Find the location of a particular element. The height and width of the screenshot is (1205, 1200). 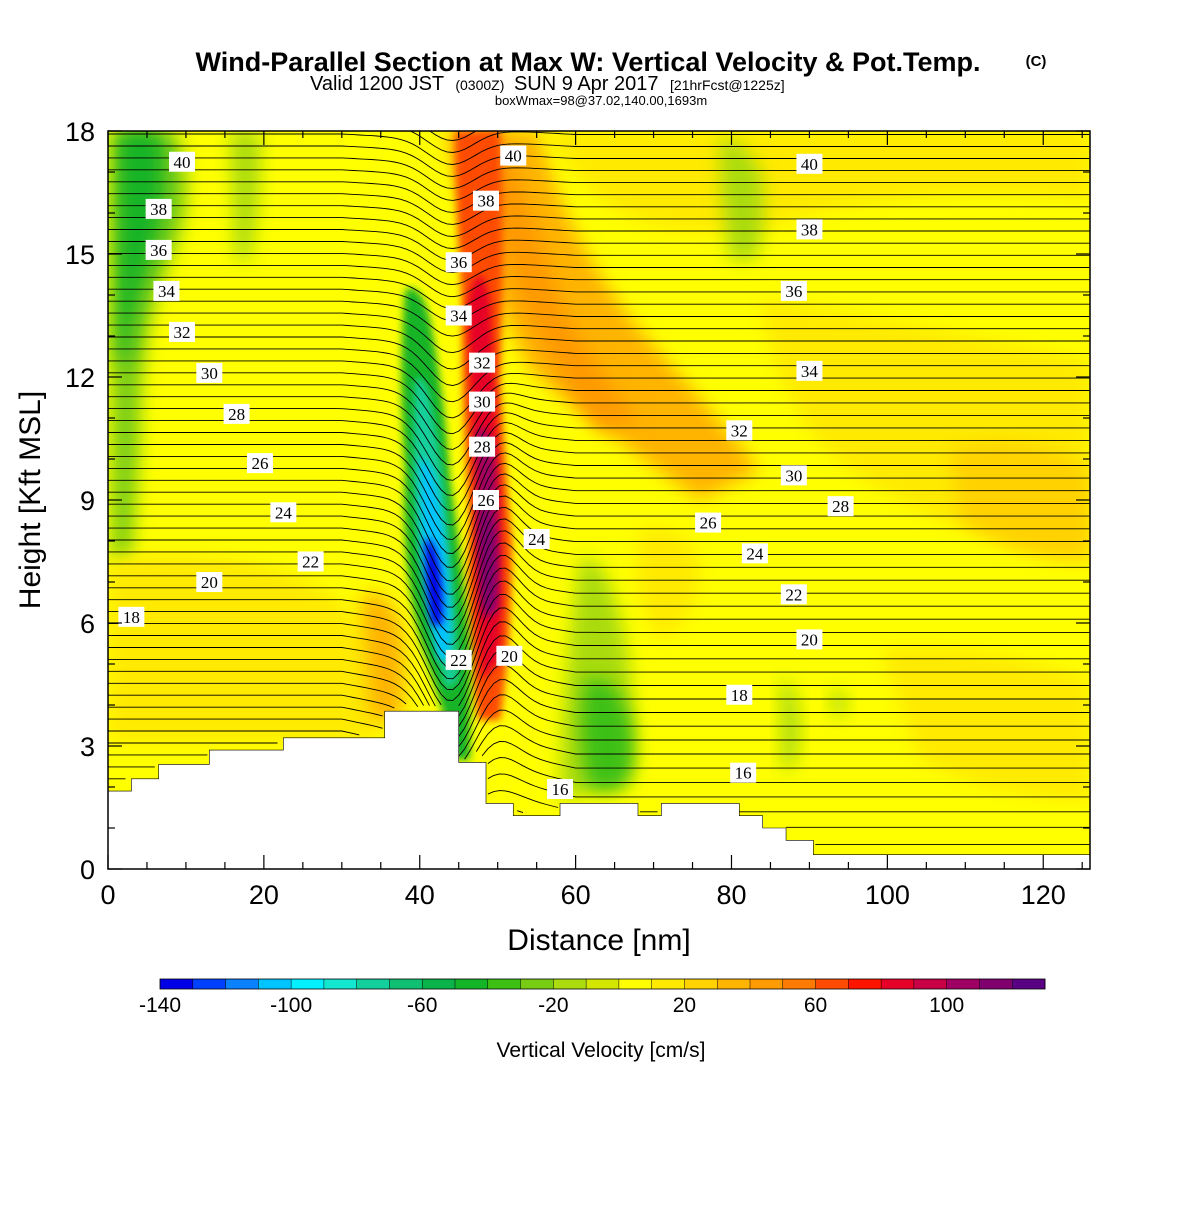

terrain is located at coordinates (599, 789).